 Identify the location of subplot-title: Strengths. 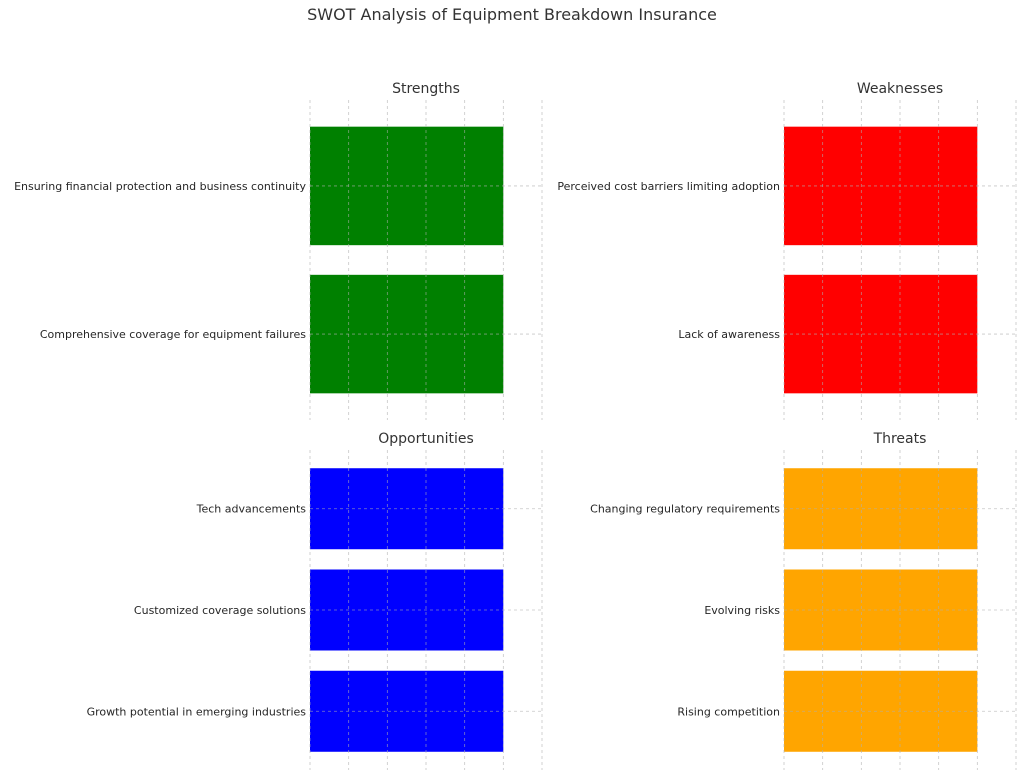
(426, 89).